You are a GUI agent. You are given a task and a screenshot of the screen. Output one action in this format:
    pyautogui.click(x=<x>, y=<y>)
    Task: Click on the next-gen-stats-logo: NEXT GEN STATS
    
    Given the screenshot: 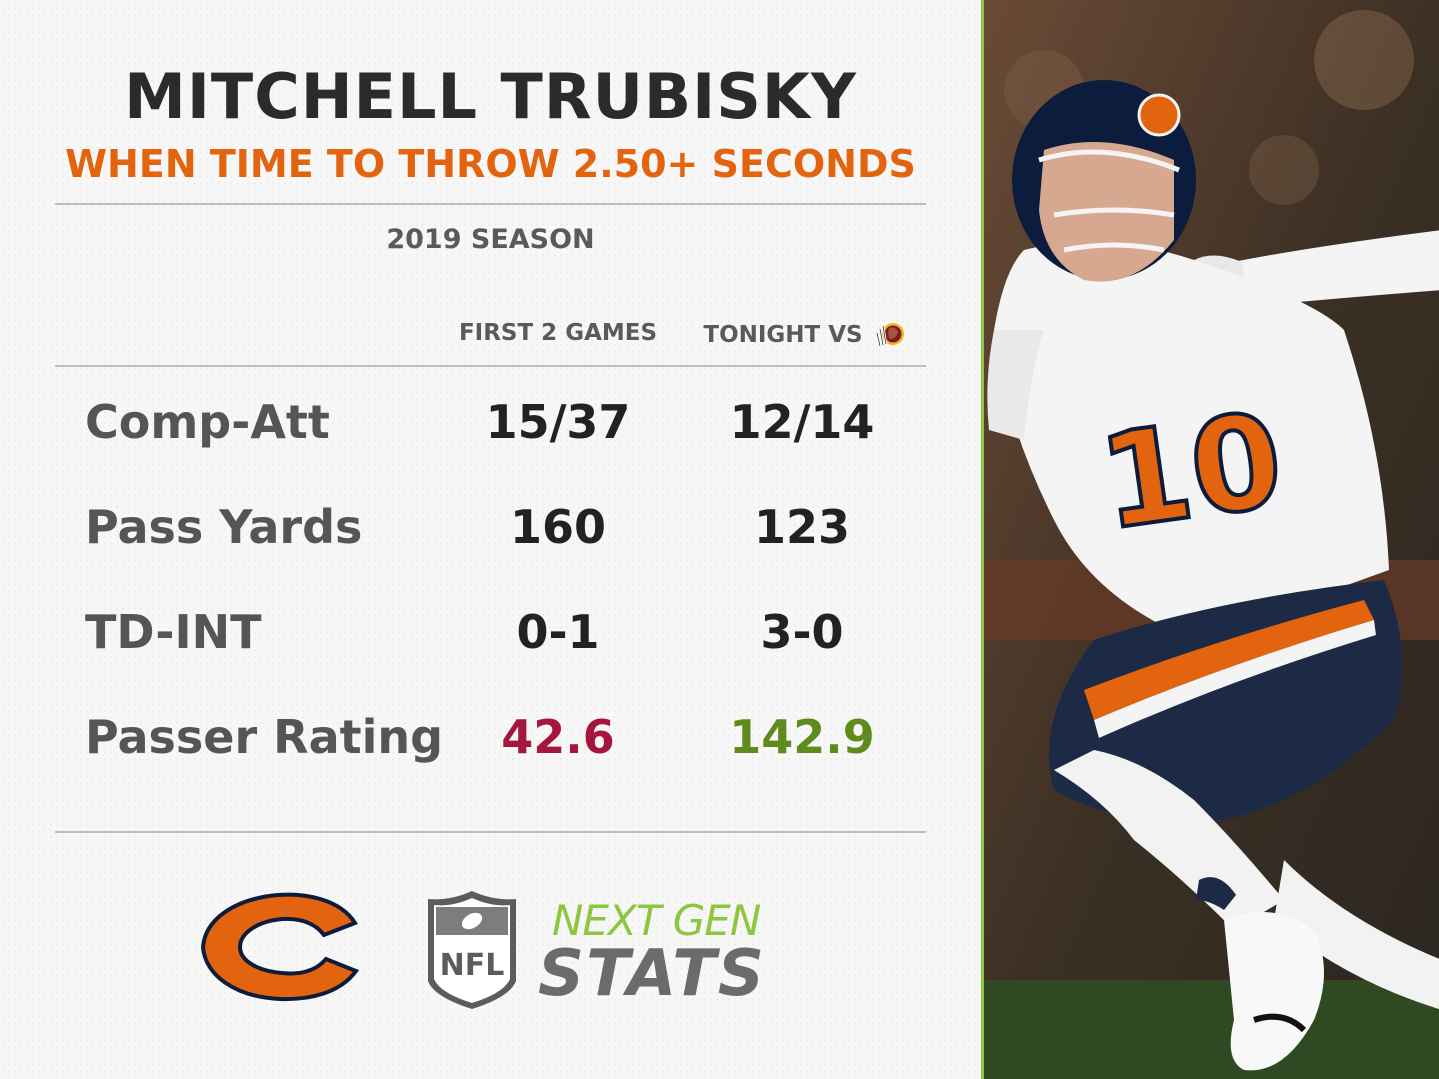 What is the action you would take?
    pyautogui.click(x=652, y=953)
    